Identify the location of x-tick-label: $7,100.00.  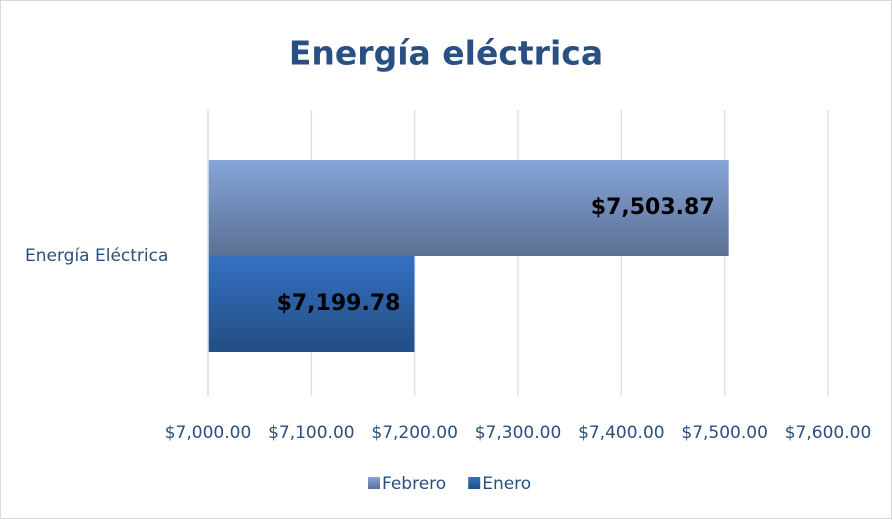
(311, 433).